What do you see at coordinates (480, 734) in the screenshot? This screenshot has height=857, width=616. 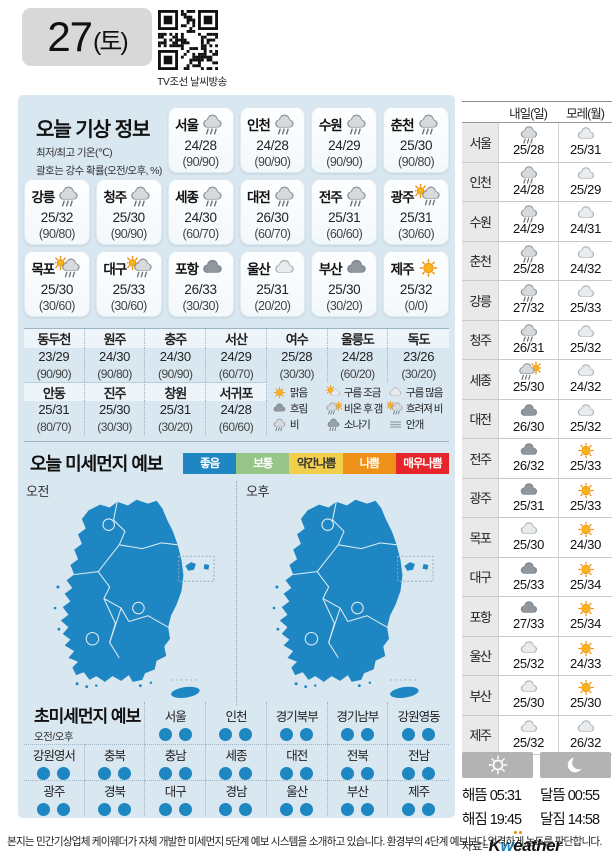 I see `outlook-city: 제주` at bounding box center [480, 734].